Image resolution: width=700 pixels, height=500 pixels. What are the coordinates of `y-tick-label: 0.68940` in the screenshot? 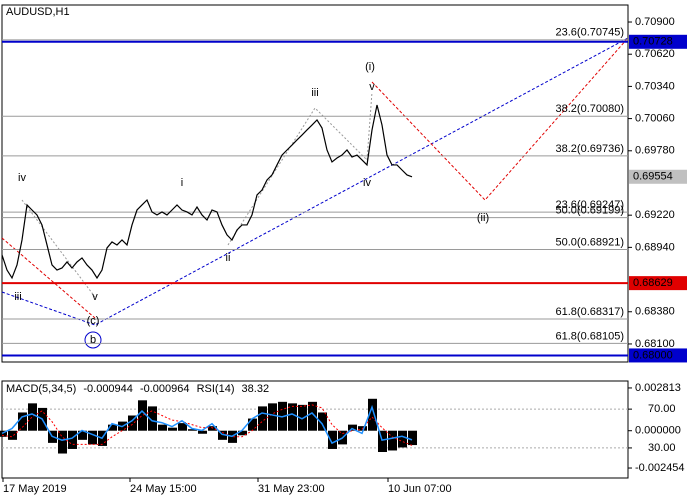 It's located at (655, 247).